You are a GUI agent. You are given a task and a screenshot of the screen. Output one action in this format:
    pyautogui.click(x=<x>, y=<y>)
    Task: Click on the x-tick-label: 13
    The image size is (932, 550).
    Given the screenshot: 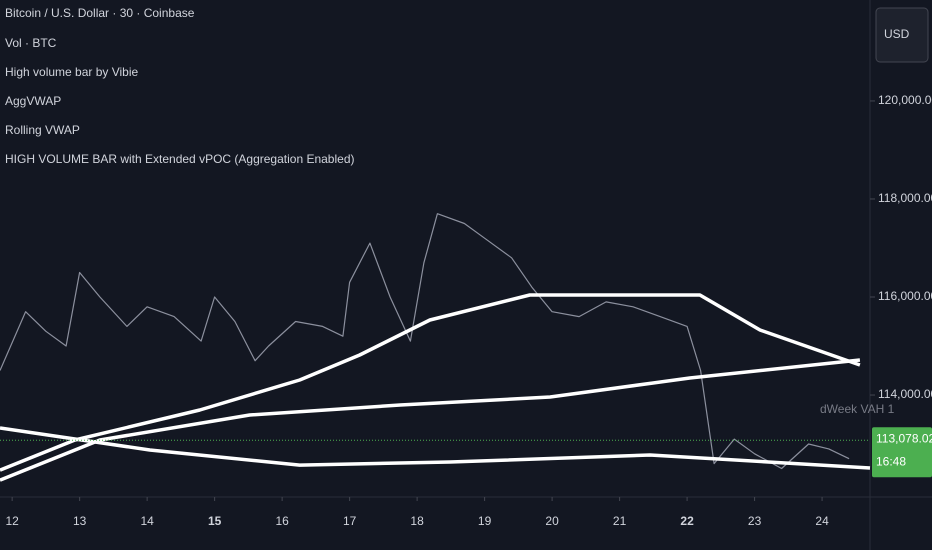 What is the action you would take?
    pyautogui.click(x=80, y=521)
    